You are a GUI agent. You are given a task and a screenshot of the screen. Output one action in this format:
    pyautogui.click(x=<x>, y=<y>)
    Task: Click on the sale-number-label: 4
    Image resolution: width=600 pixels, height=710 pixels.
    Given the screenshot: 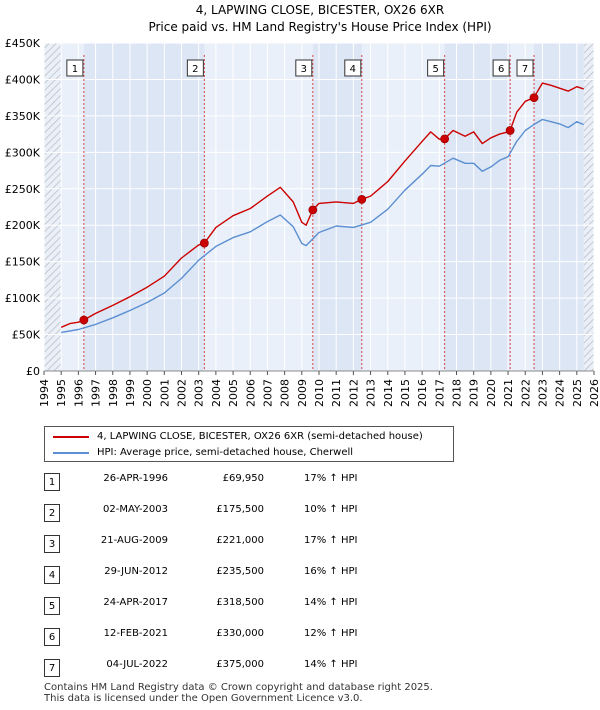 What is the action you would take?
    pyautogui.click(x=353, y=69)
    